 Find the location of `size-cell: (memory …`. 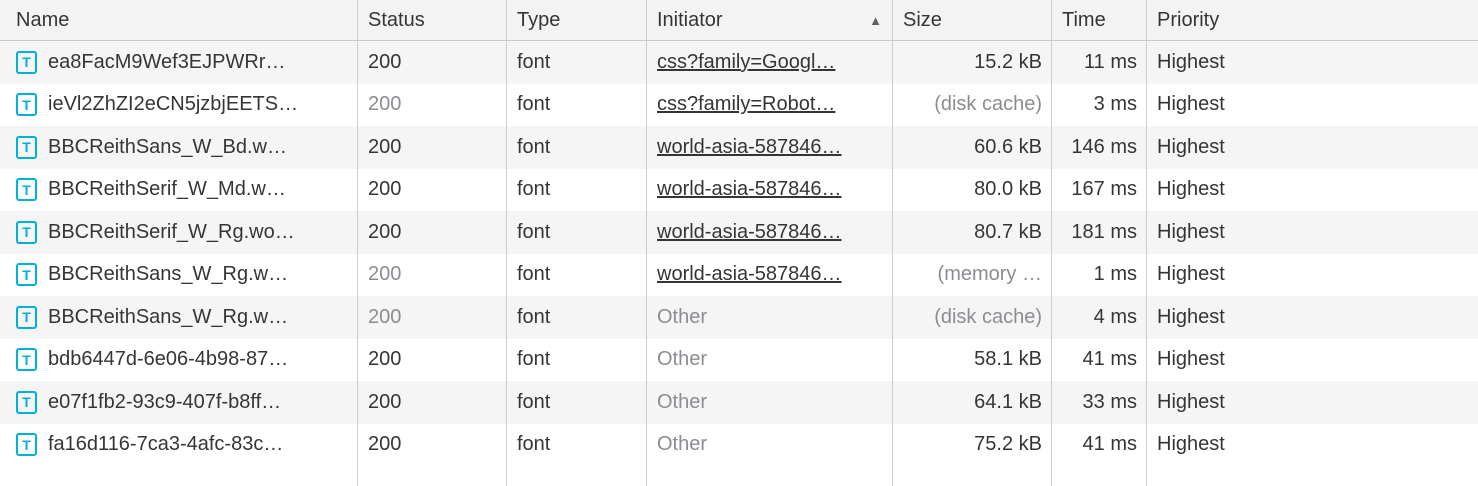

size-cell: (memory … is located at coordinates (972, 274).